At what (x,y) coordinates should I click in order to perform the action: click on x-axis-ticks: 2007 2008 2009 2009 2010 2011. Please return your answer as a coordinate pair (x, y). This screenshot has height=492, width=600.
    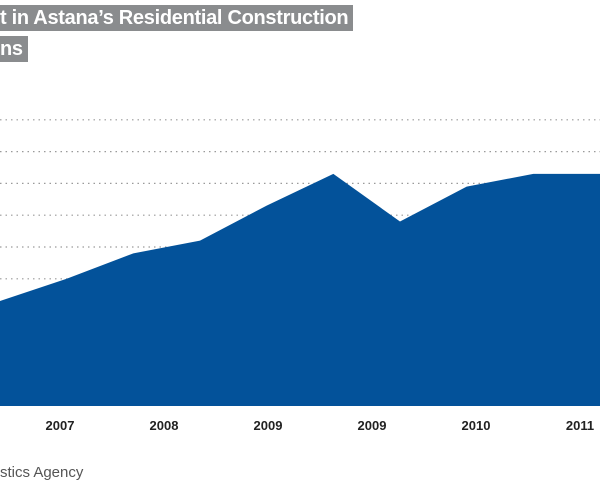
    Looking at the image, I should click on (320, 425).